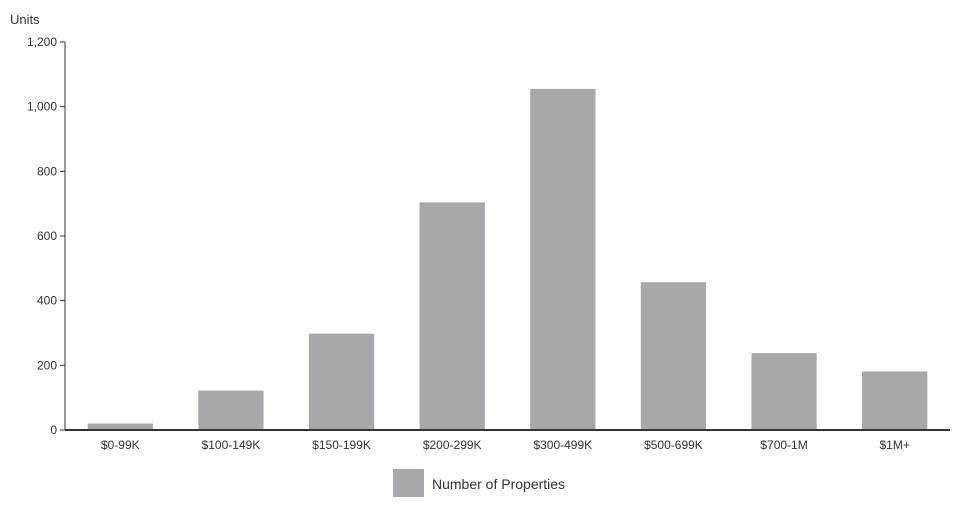 This screenshot has height=509, width=968. What do you see at coordinates (231, 445) in the screenshot?
I see `x-category-label: $100-149K` at bounding box center [231, 445].